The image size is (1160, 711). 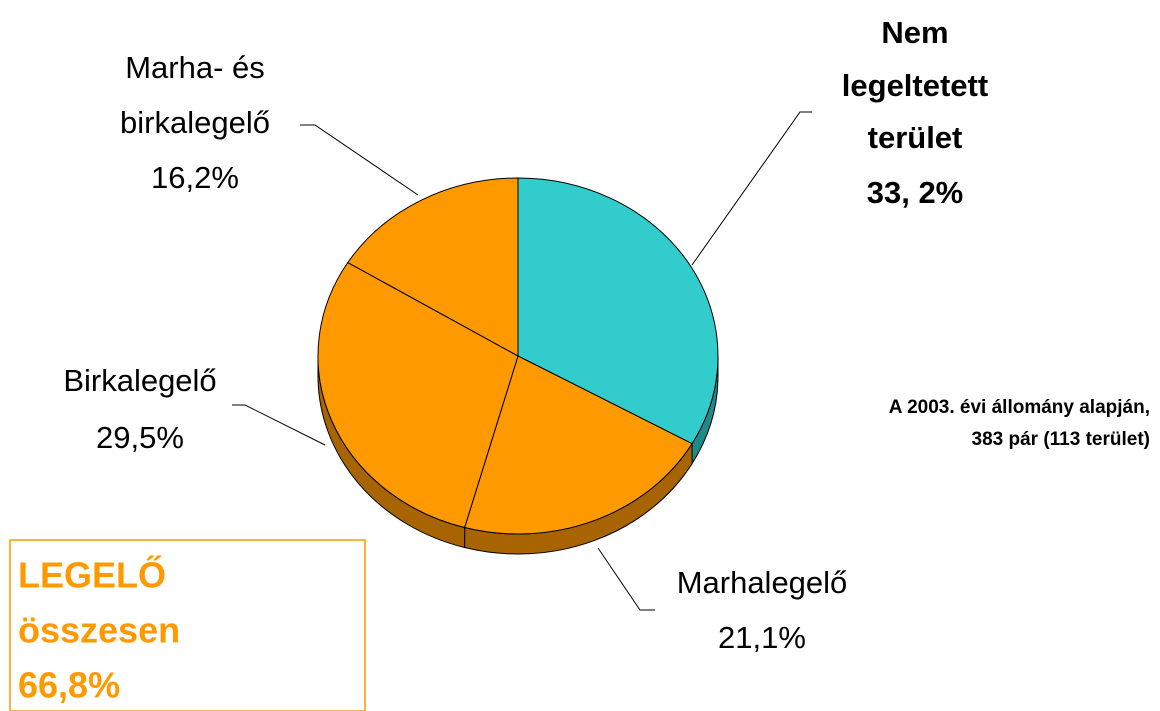 What do you see at coordinates (914, 32) in the screenshot?
I see `slice-label: Nem` at bounding box center [914, 32].